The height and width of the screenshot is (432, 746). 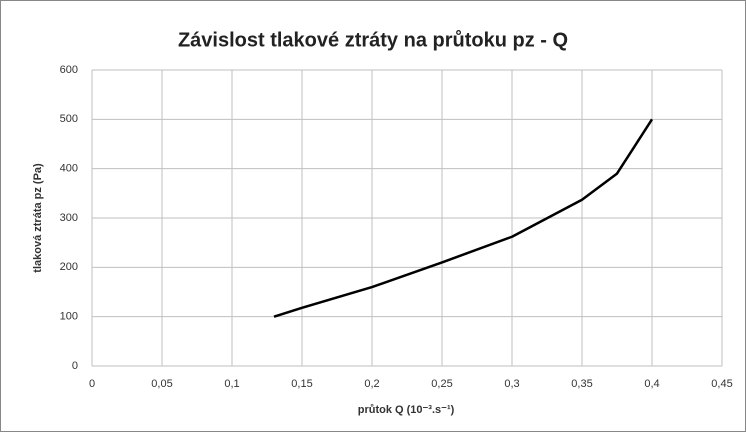 What do you see at coordinates (69, 169) in the screenshot?
I see `y-tick-label: 400` at bounding box center [69, 169].